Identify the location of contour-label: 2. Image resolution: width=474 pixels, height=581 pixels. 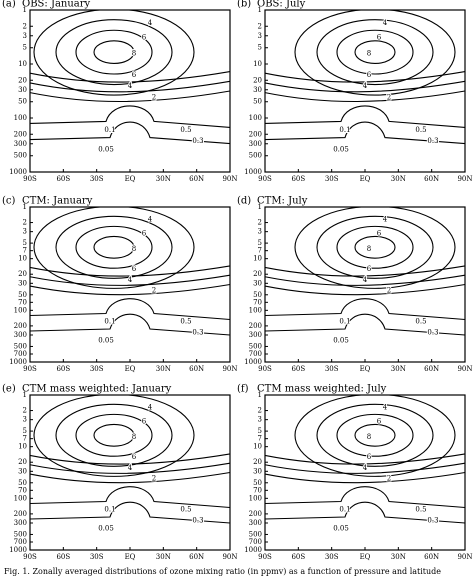
(154, 479).